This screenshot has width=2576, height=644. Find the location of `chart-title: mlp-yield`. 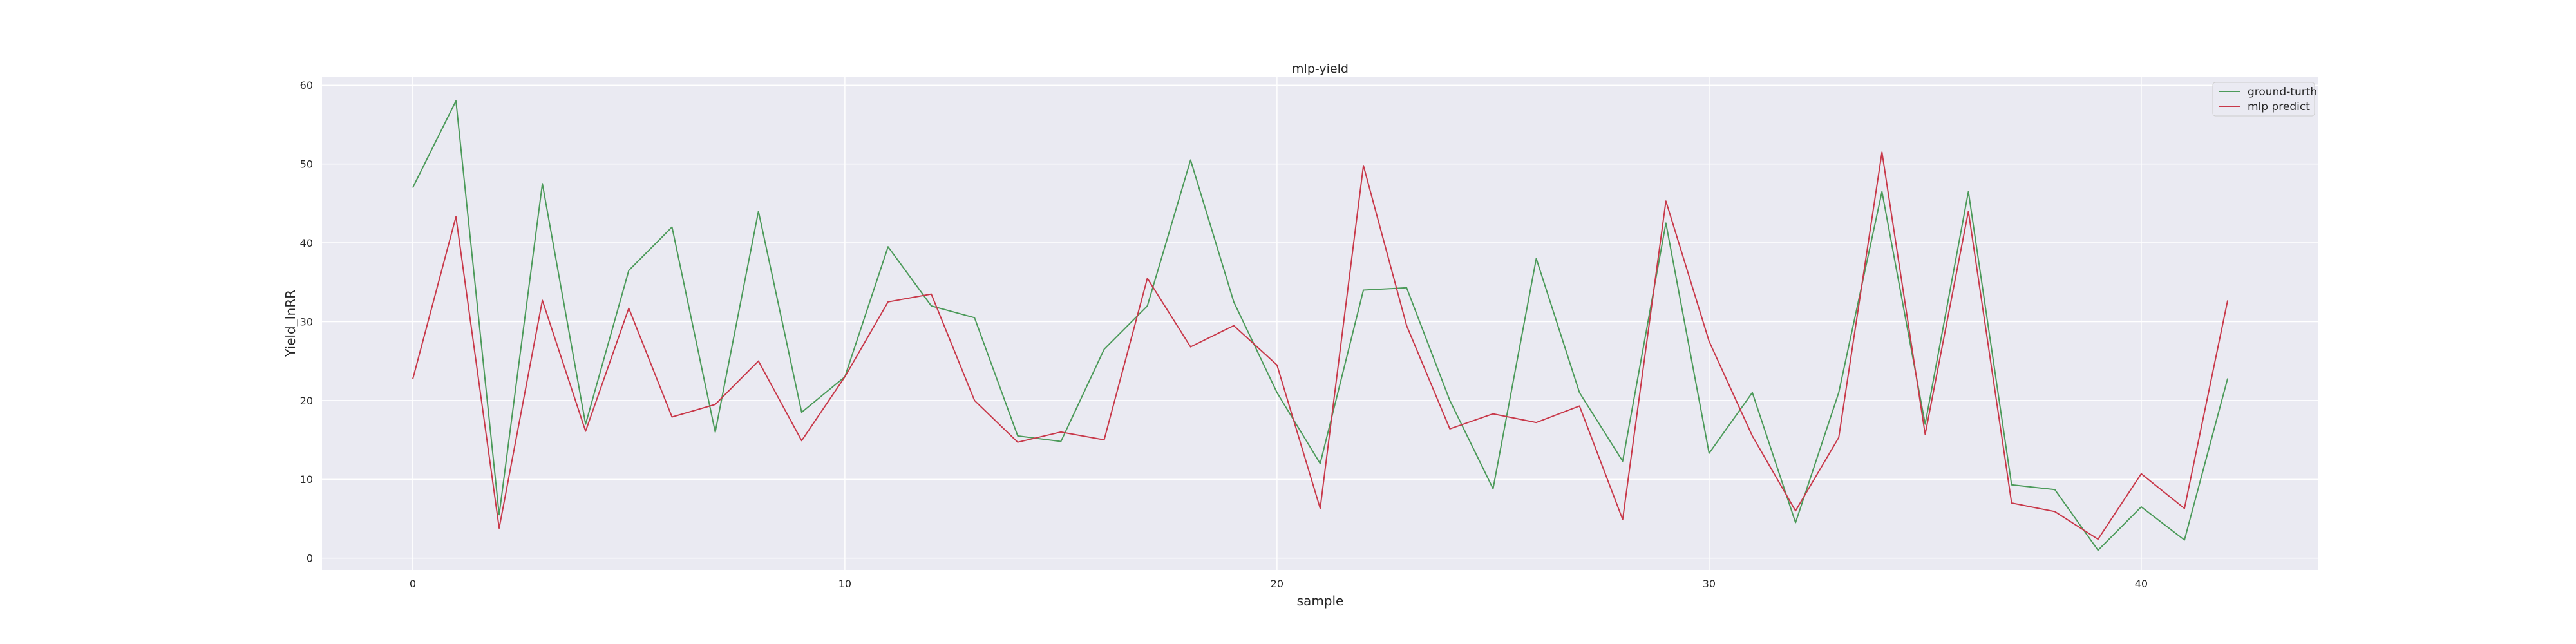

chart-title: mlp-yield is located at coordinates (1320, 69).